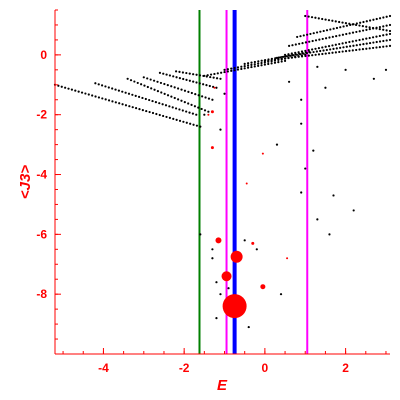  What do you see at coordinates (41, 175) in the screenshot?
I see `y-tick-label: -4` at bounding box center [41, 175].